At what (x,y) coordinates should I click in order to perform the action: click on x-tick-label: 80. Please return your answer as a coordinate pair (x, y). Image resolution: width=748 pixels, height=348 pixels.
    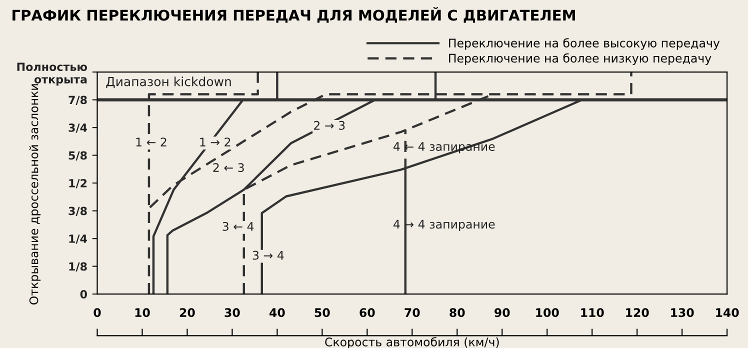
    Looking at the image, I should click on (457, 313).